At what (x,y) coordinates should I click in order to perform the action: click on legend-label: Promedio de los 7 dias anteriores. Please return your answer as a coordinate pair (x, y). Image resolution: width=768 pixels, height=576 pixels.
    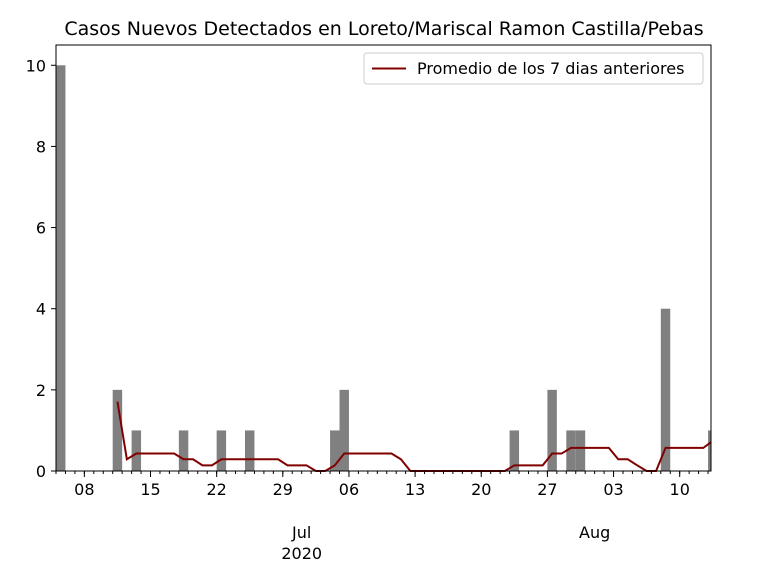
    Looking at the image, I should click on (550, 68).